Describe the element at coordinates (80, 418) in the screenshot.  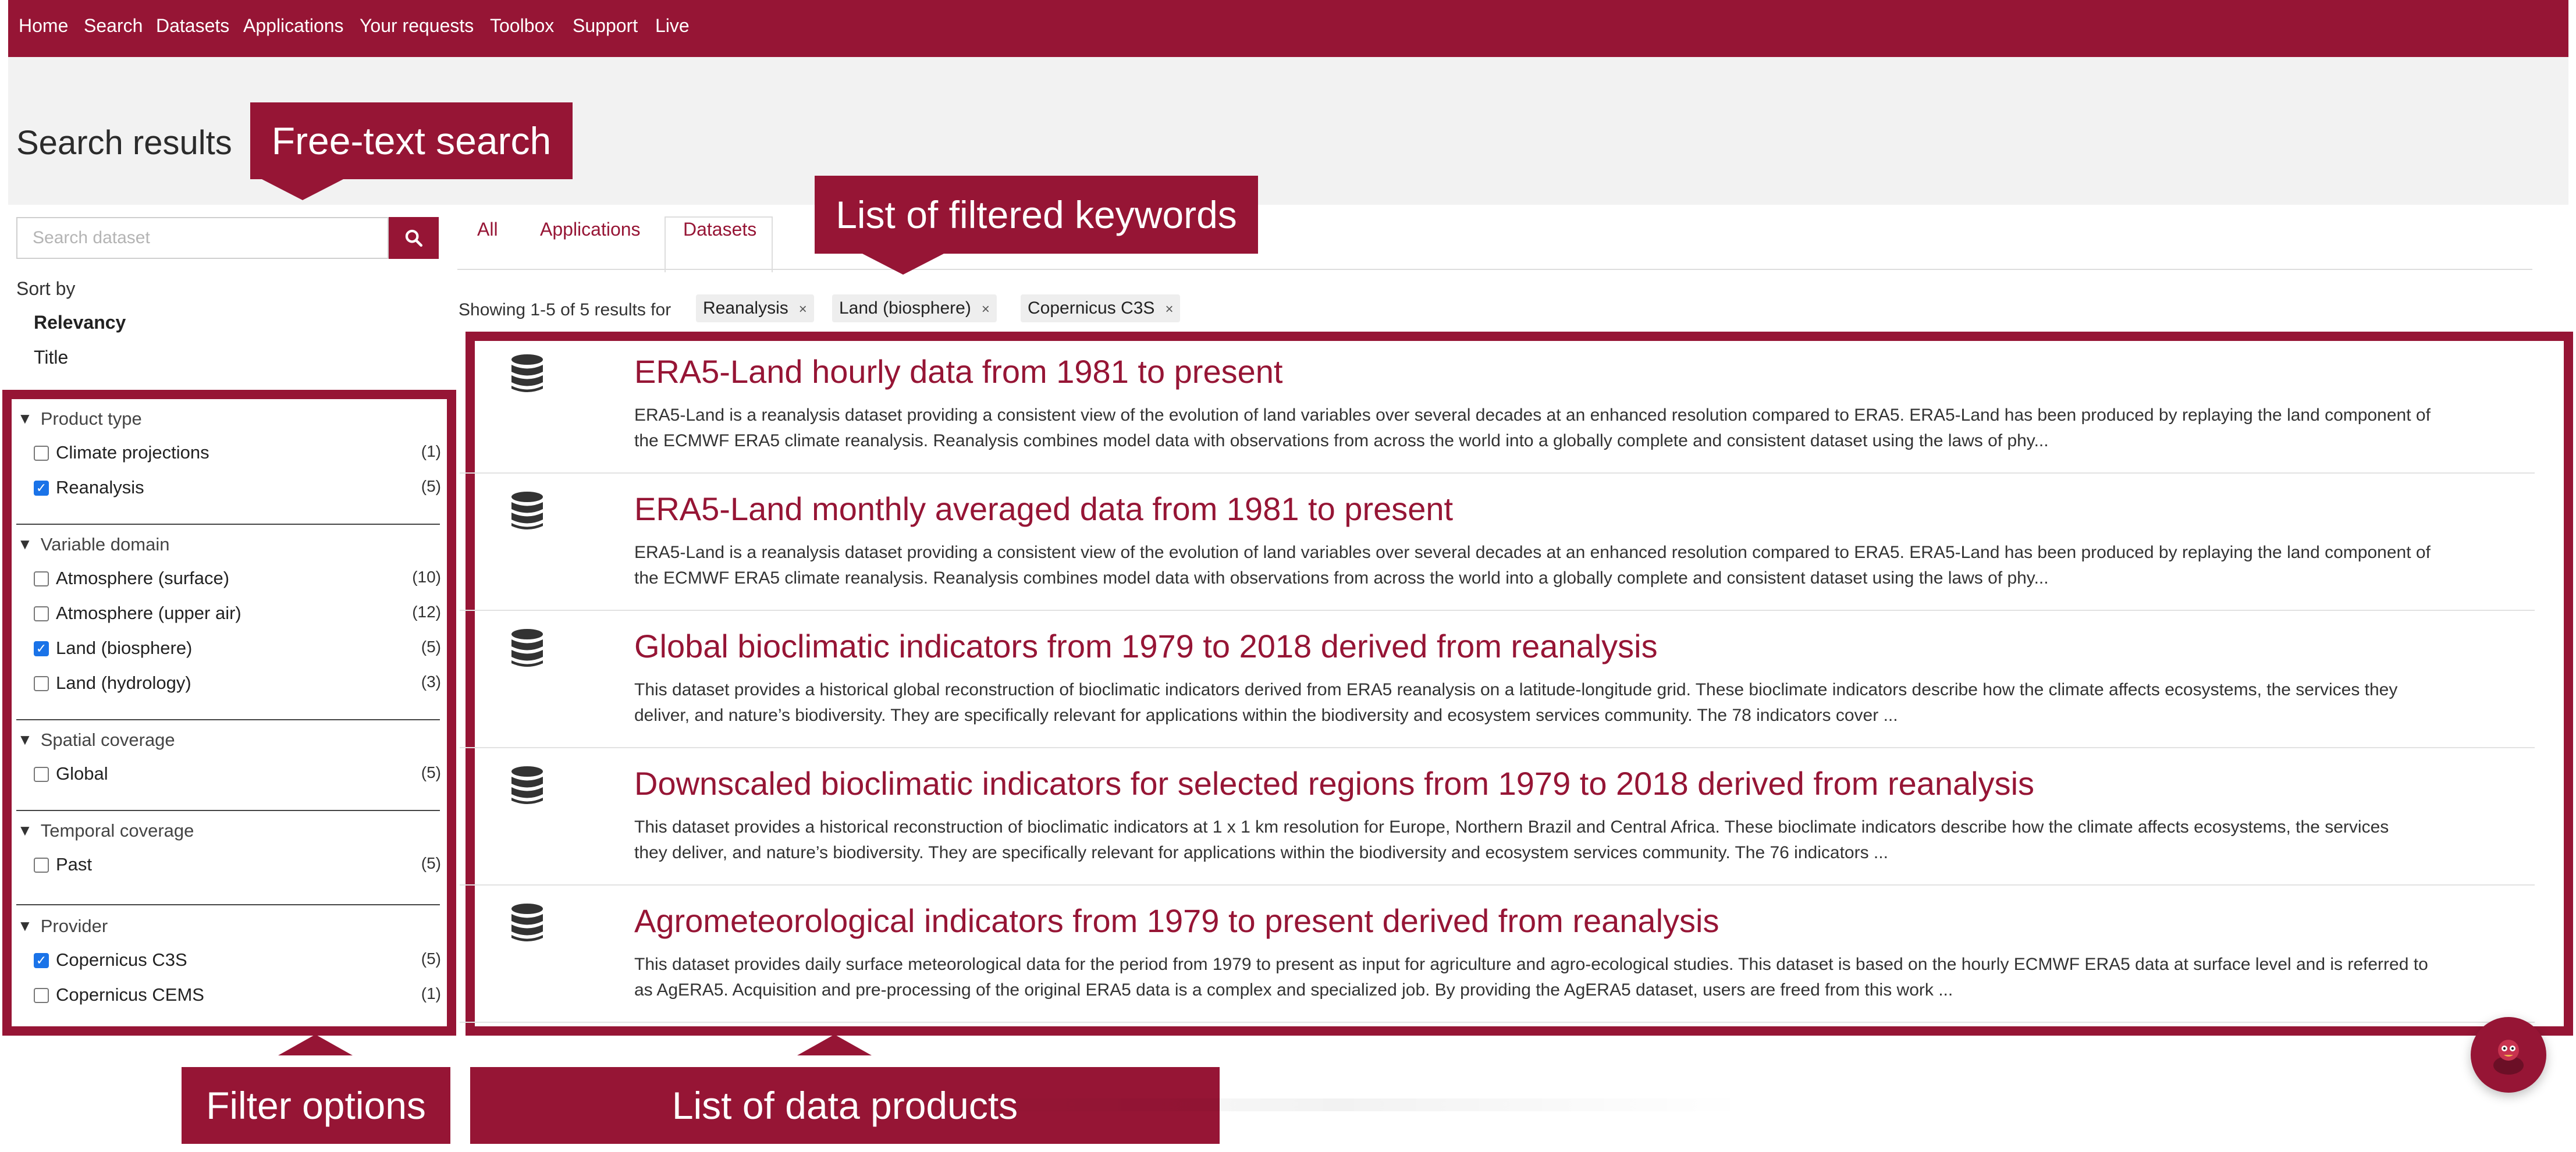
I see `filter-group-product-type: ▼ Product type` at that location.